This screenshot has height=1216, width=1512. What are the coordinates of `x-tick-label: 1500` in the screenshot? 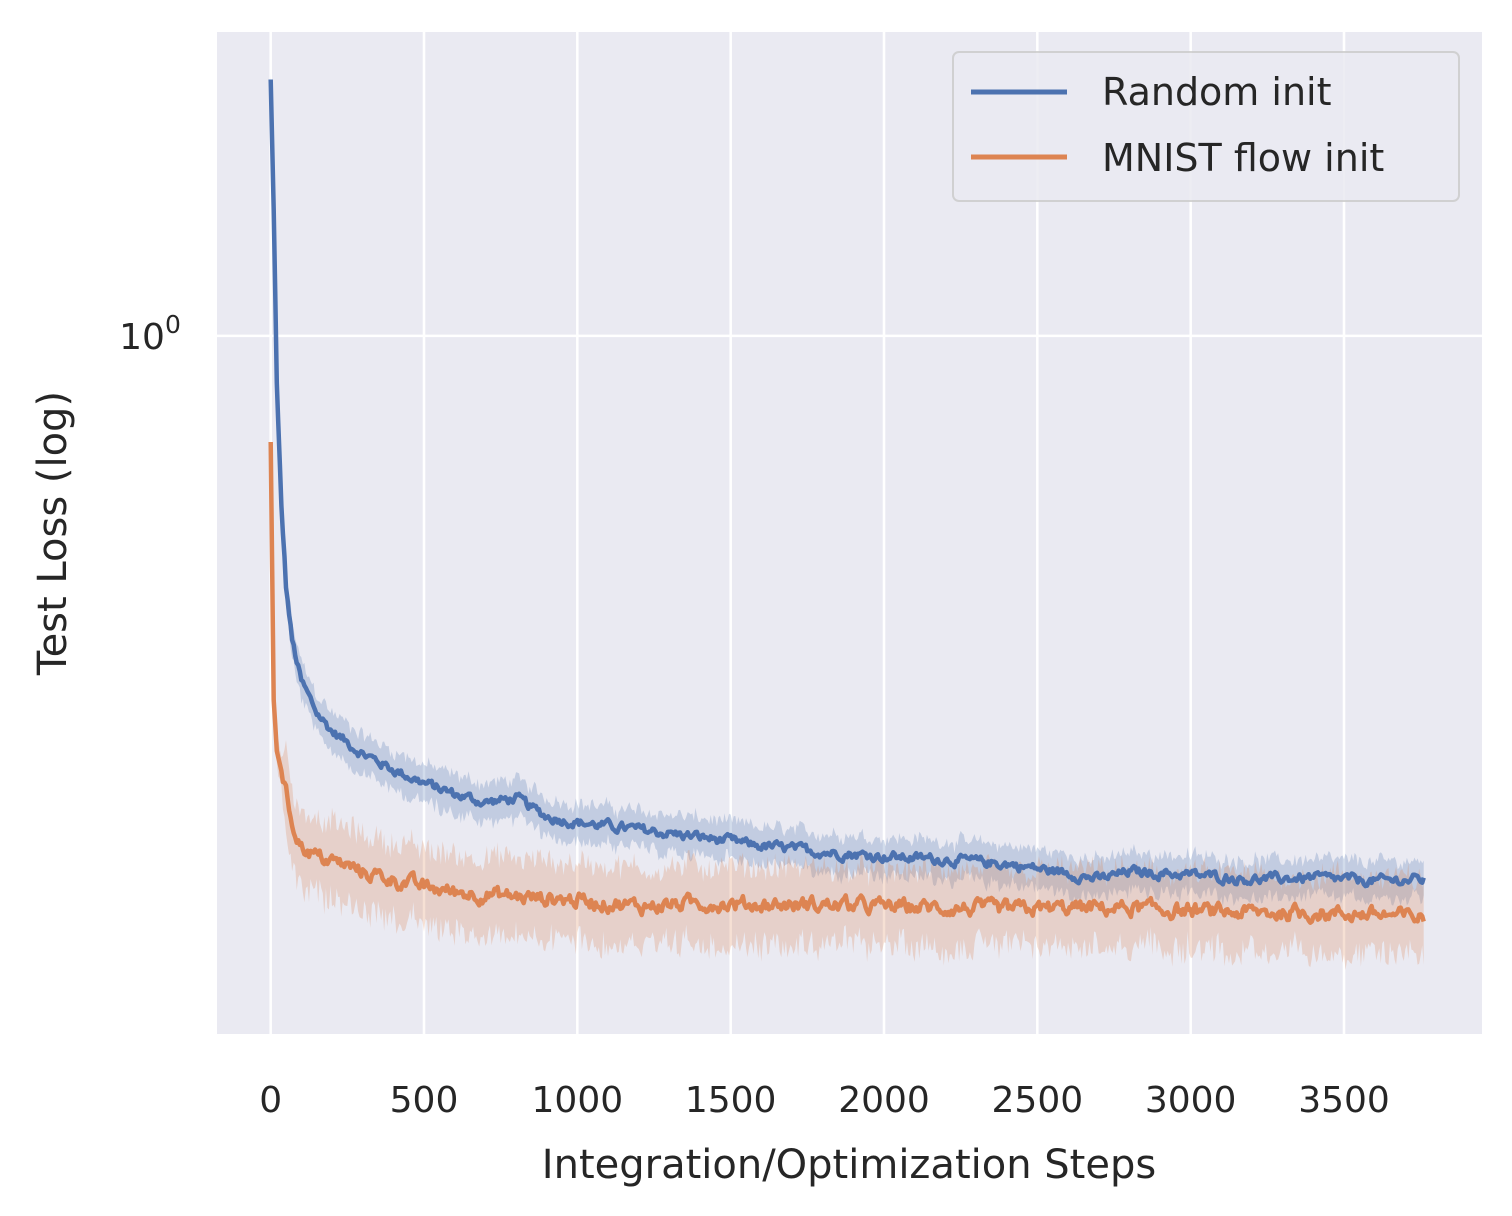 It's located at (731, 1100).